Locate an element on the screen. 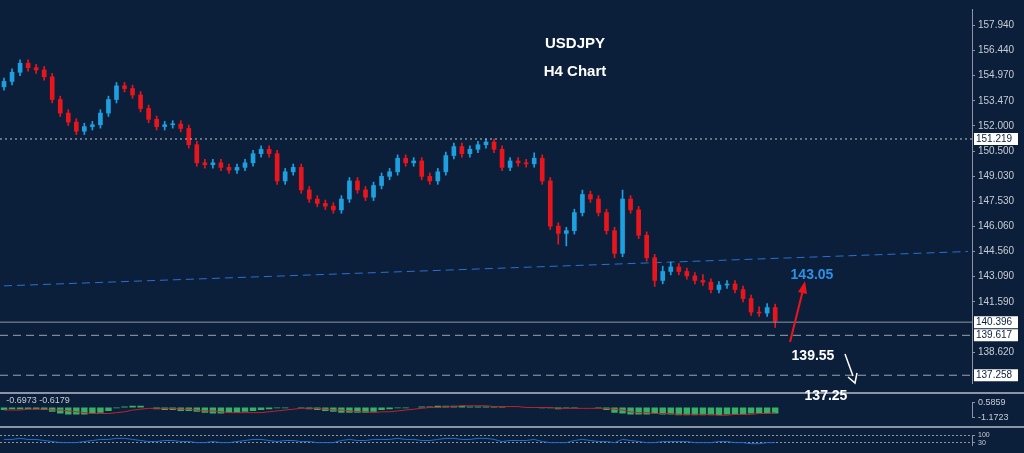 The height and width of the screenshot is (453, 1024). y-tick-label: 150.500 is located at coordinates (996, 150).